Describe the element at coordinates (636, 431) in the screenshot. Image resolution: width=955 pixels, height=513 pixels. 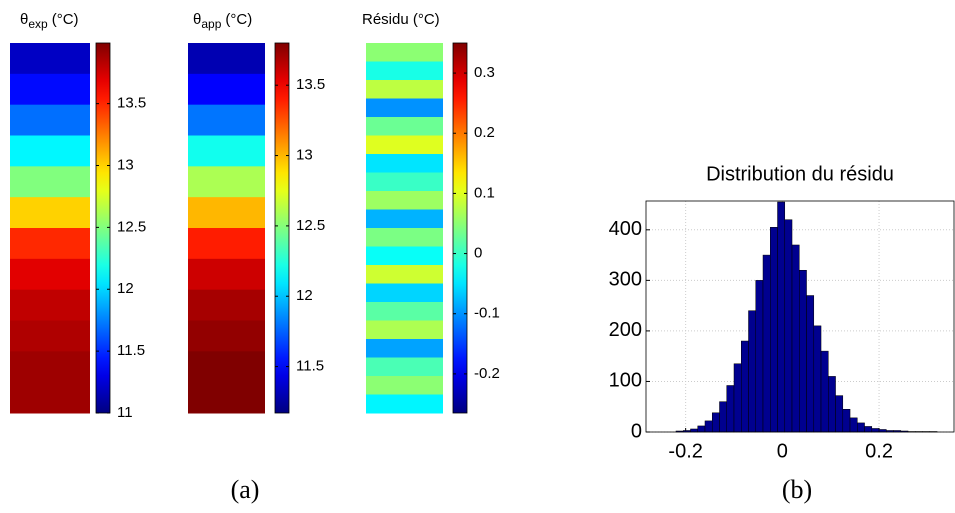
I see `y-tick-label: 0` at that location.